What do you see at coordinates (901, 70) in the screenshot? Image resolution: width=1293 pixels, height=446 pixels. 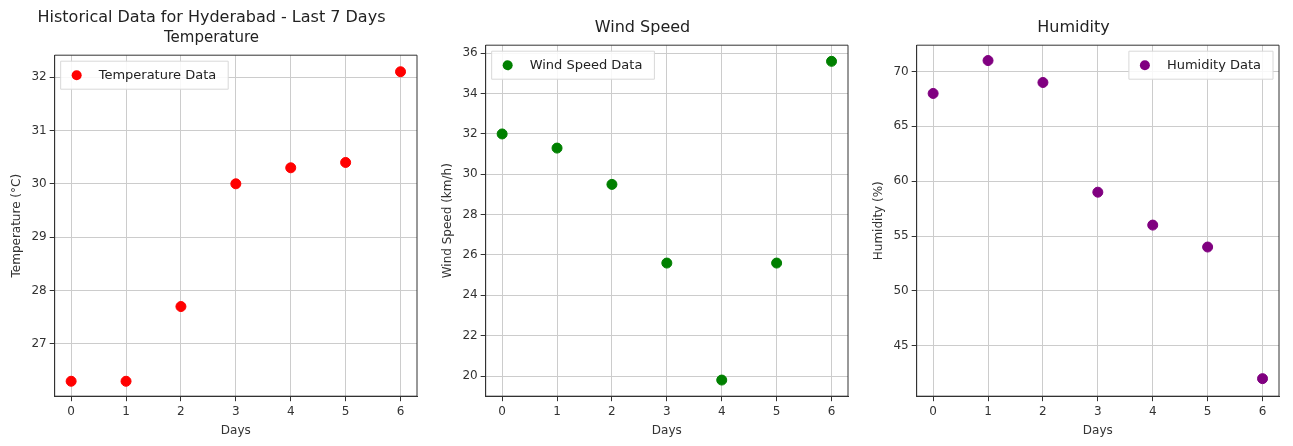 I see `y-tick-label: 70` at bounding box center [901, 70].